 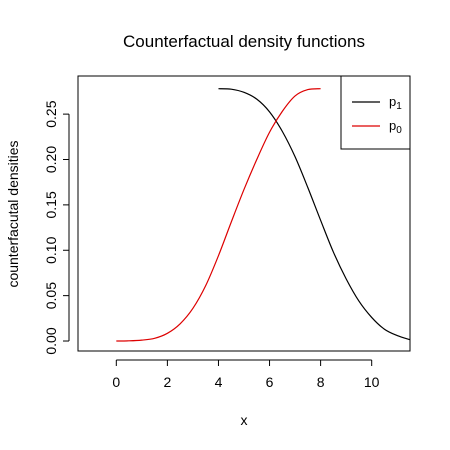 I want to click on y-tick-label: 0.20, so click(x=51, y=159).